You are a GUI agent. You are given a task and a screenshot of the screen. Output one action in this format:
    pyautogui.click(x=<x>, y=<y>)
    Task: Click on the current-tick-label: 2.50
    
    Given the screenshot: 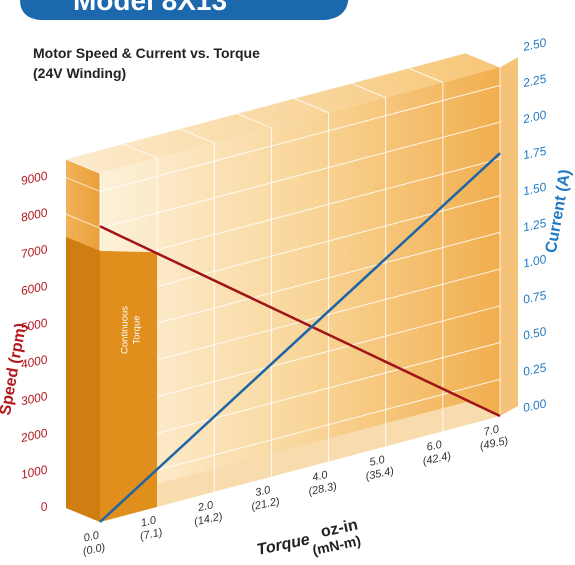 What is the action you would take?
    pyautogui.click(x=534, y=44)
    